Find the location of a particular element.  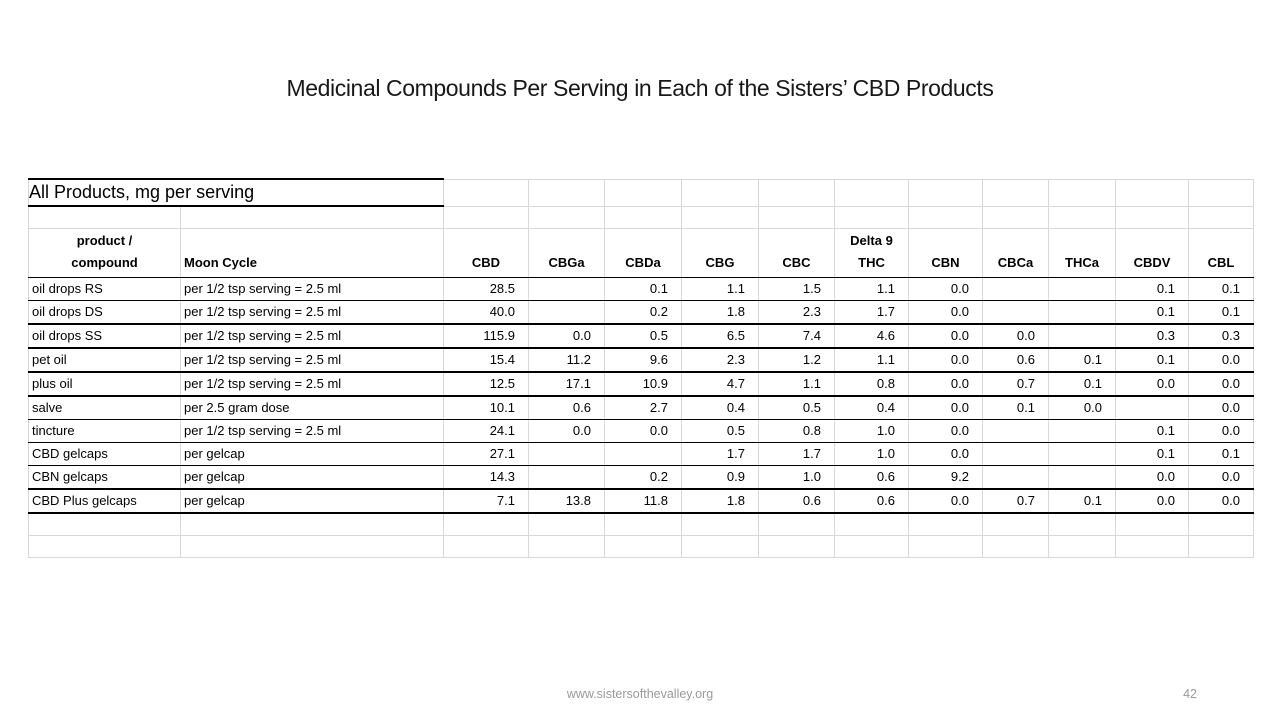

value-cell: 40.0 is located at coordinates (486, 312).